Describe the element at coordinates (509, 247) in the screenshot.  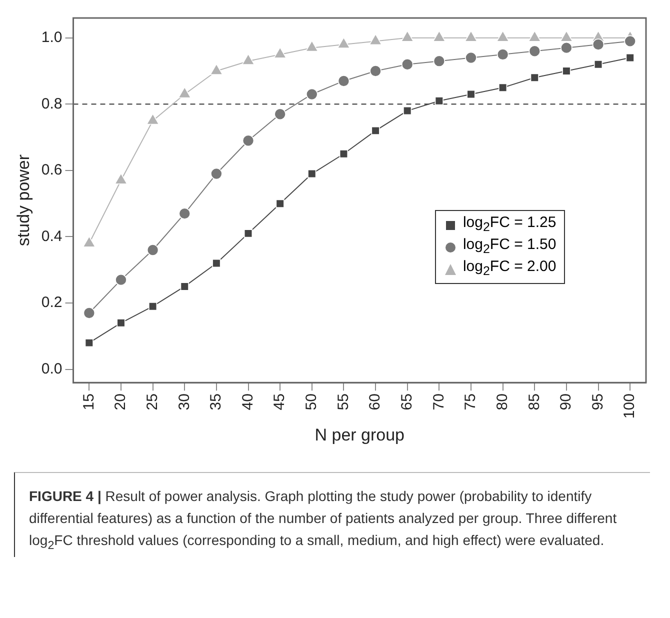
I see `legend-label: log$_{2}$FC = 1.50` at that location.